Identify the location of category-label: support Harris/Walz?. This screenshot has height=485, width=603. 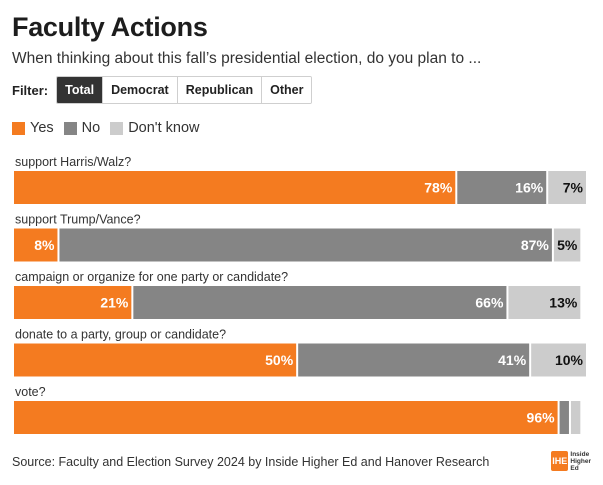
(73, 162).